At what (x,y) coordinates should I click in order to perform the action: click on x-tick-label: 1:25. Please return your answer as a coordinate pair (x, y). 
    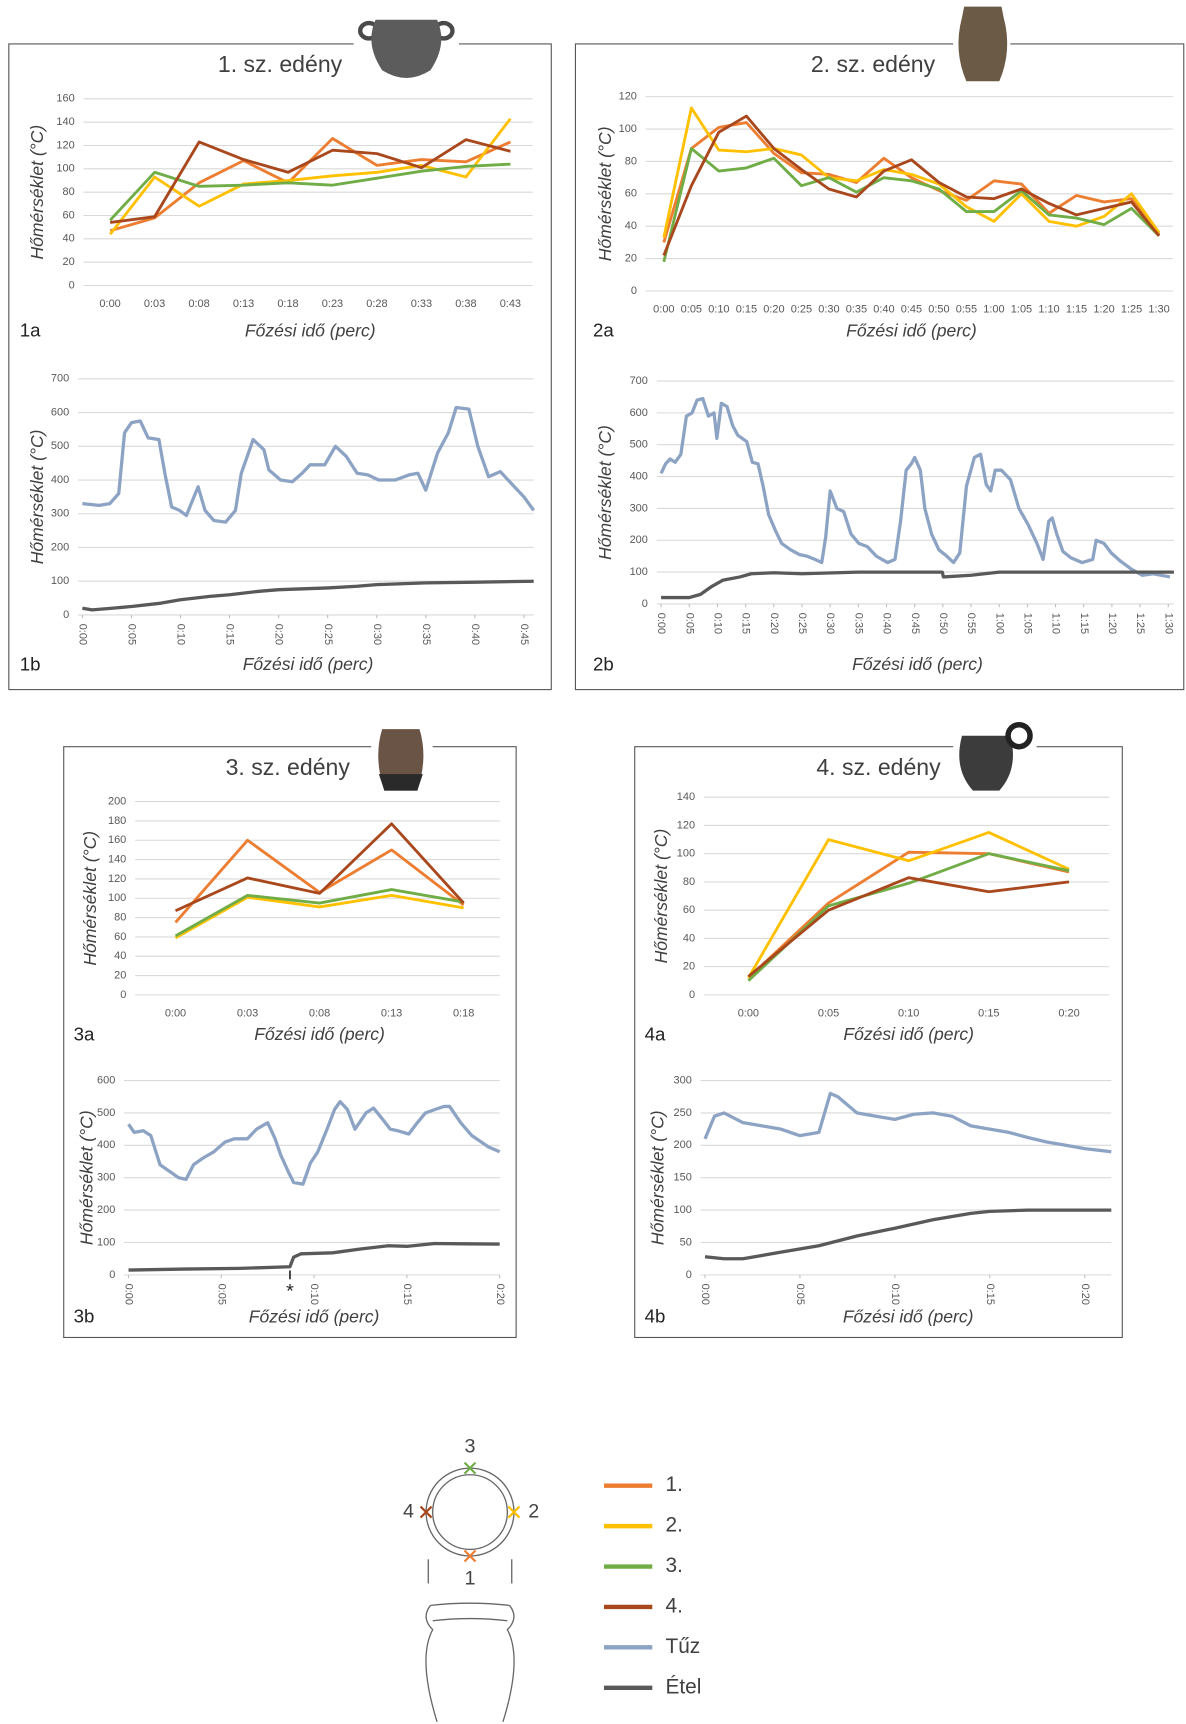
    Looking at the image, I should click on (1140, 623).